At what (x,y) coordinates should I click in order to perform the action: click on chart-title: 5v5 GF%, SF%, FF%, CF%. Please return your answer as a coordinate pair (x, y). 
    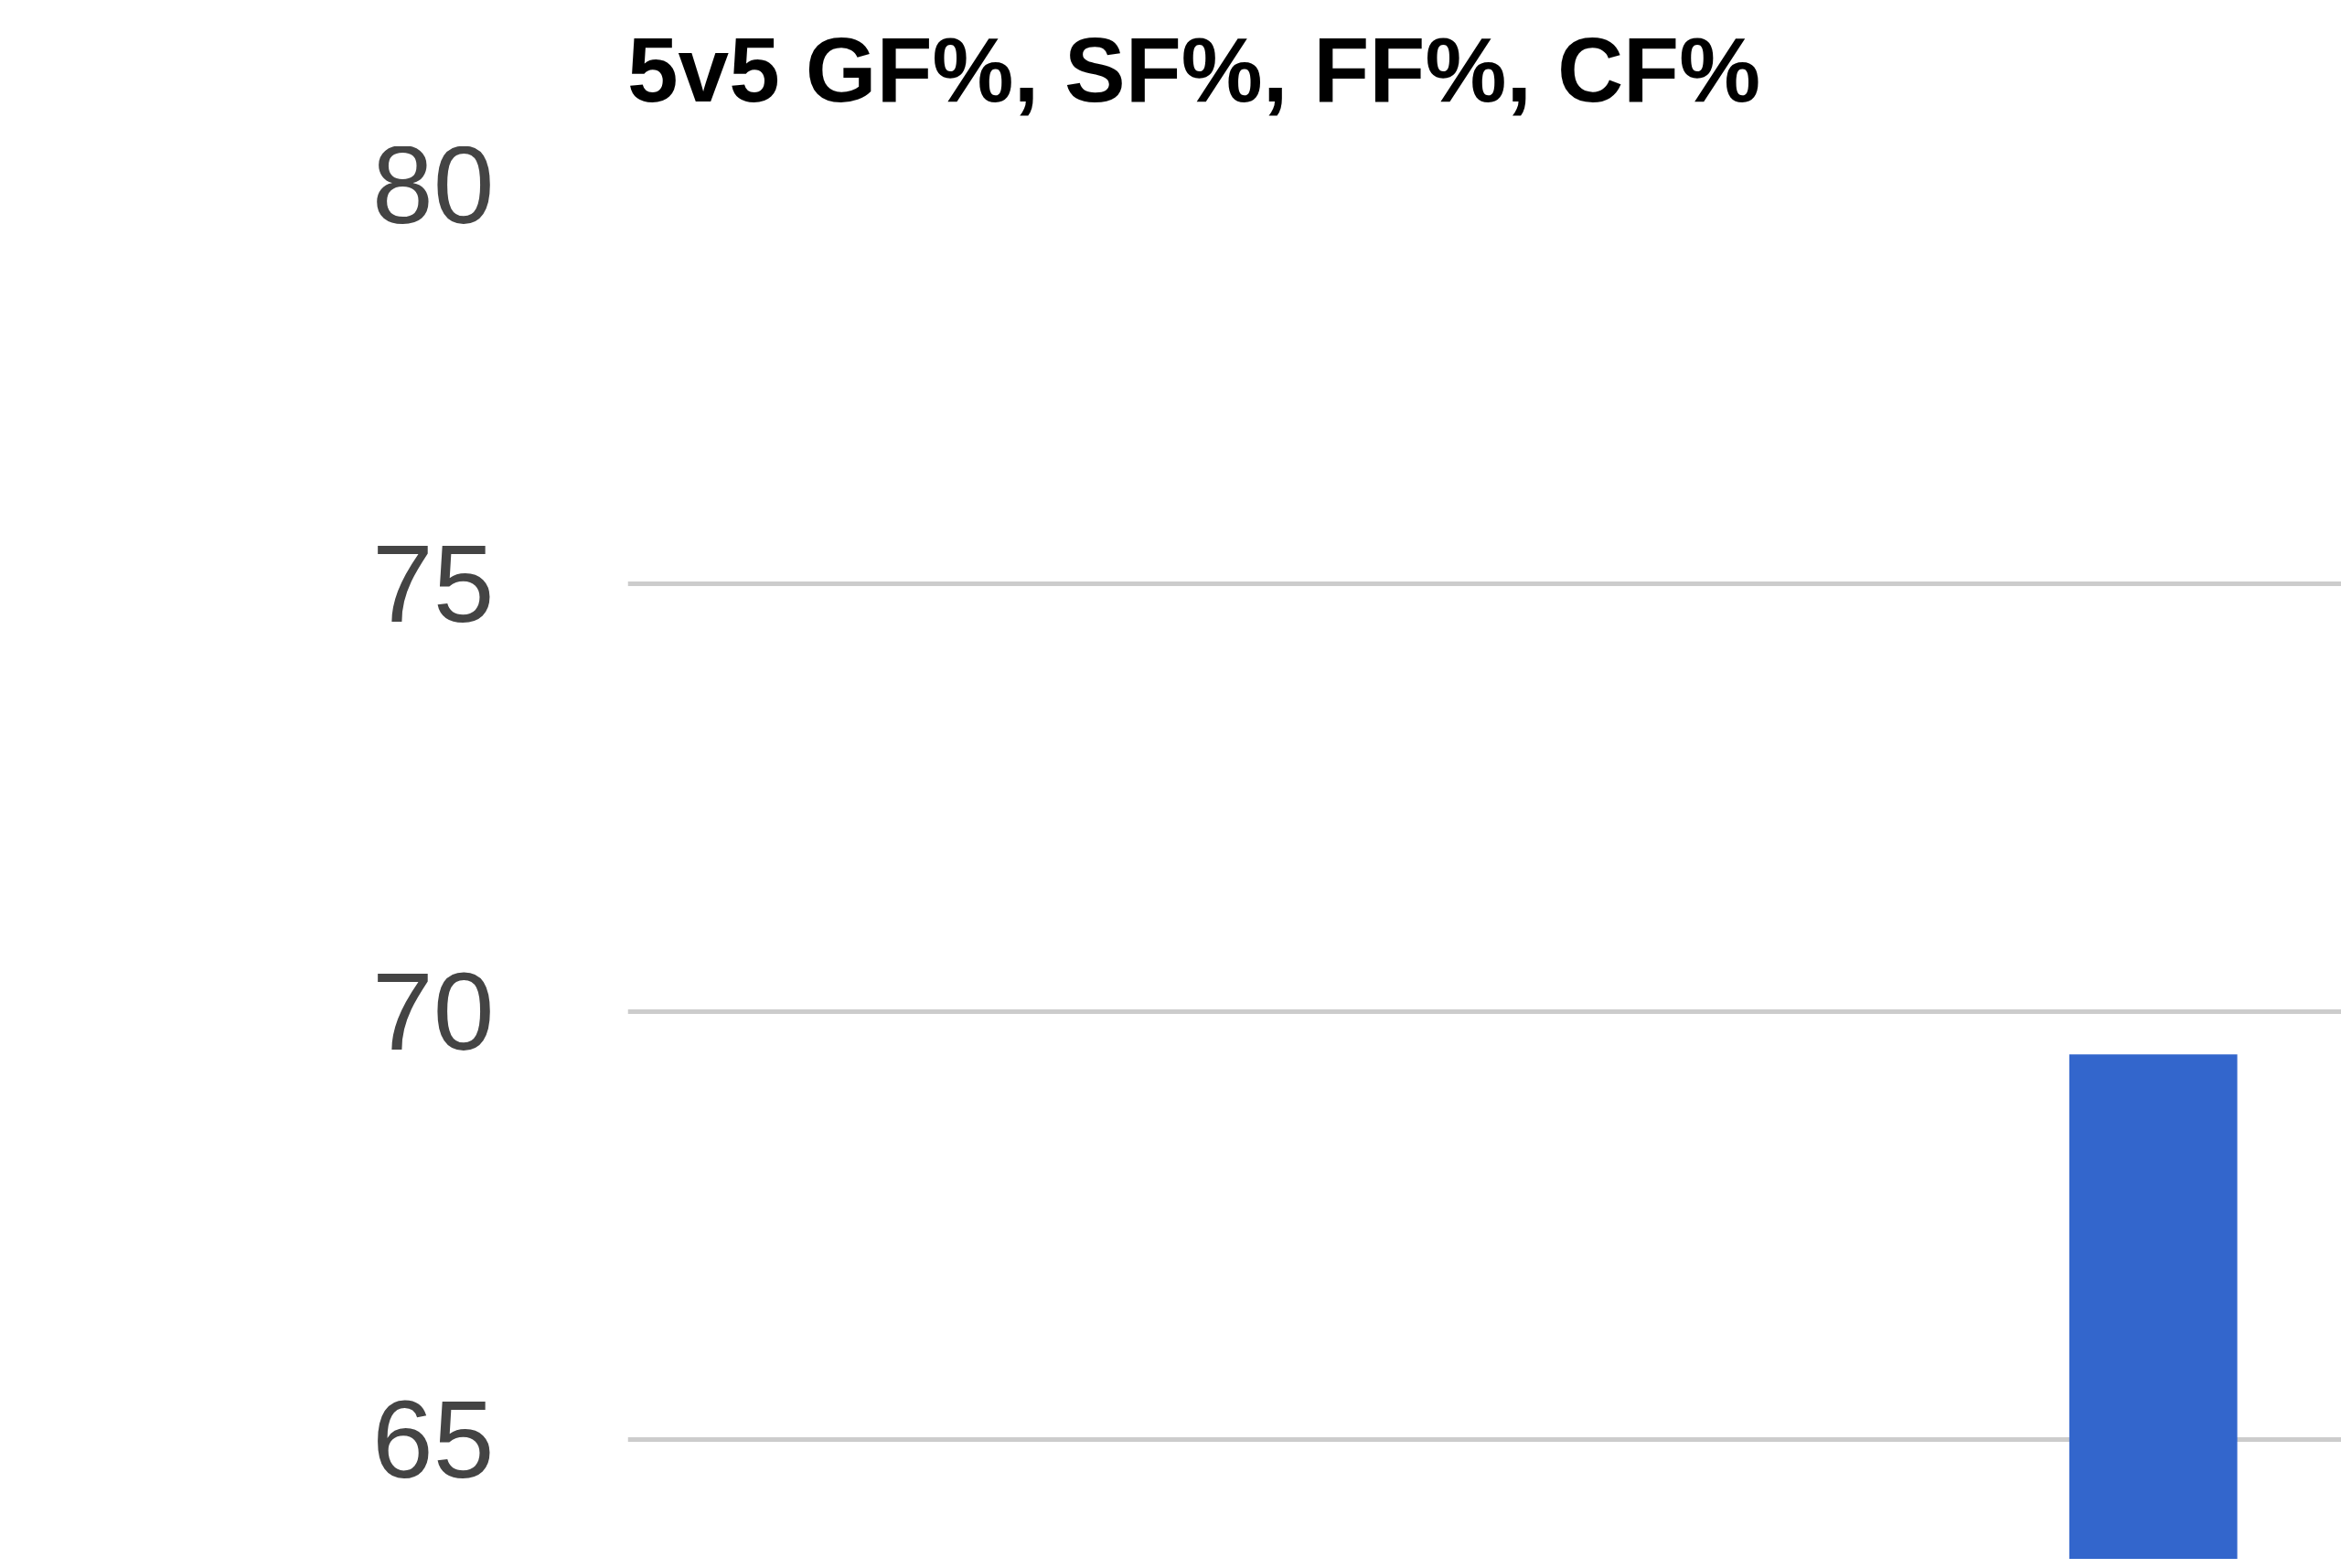
    Looking at the image, I should click on (1194, 70).